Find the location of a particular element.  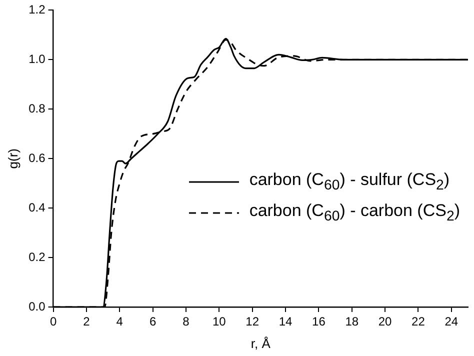

y-tick-label: 0.0 is located at coordinates (37, 306).